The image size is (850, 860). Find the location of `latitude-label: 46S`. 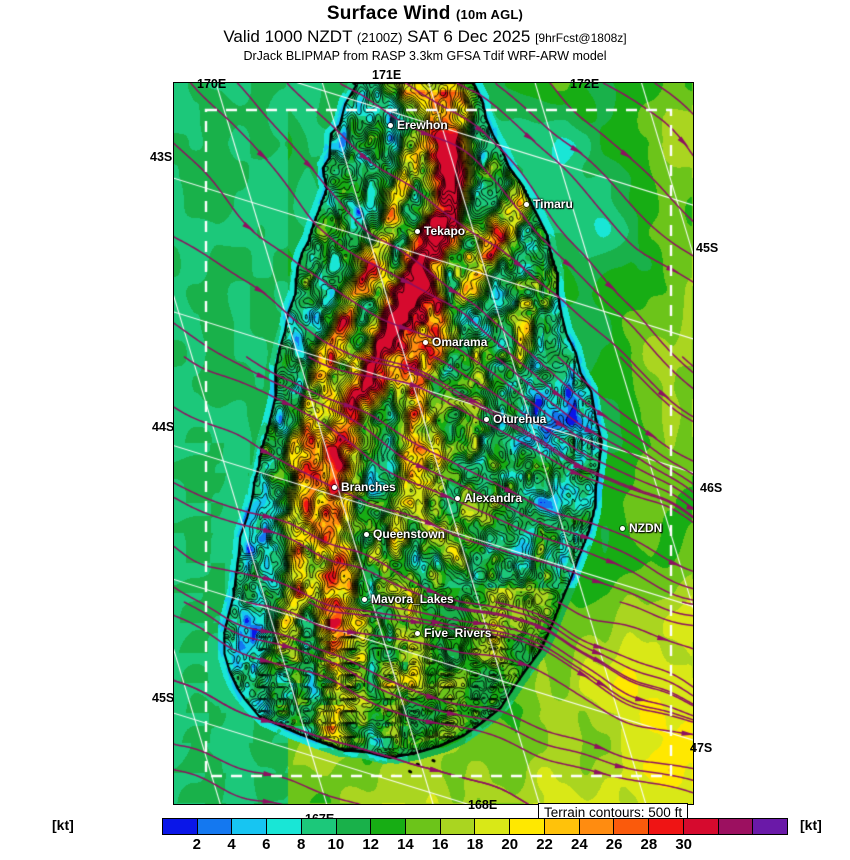

latitude-label: 46S is located at coordinates (711, 488).